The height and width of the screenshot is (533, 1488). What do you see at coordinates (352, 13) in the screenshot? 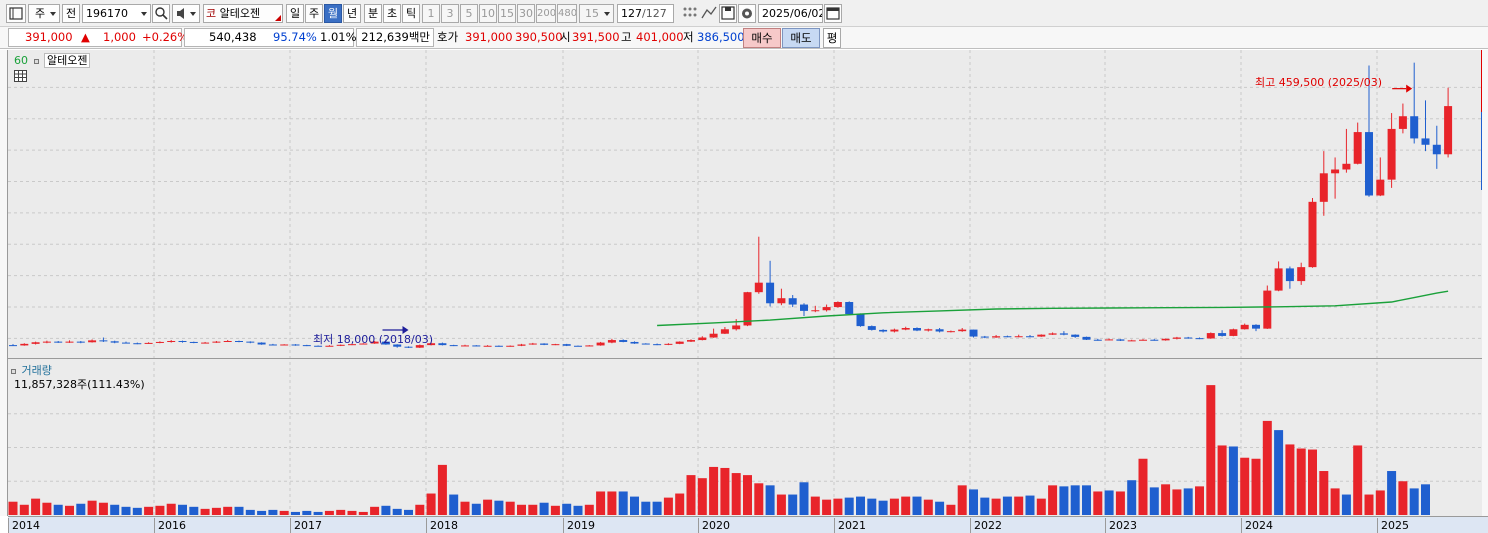
I see `interval-year: 년` at bounding box center [352, 13].